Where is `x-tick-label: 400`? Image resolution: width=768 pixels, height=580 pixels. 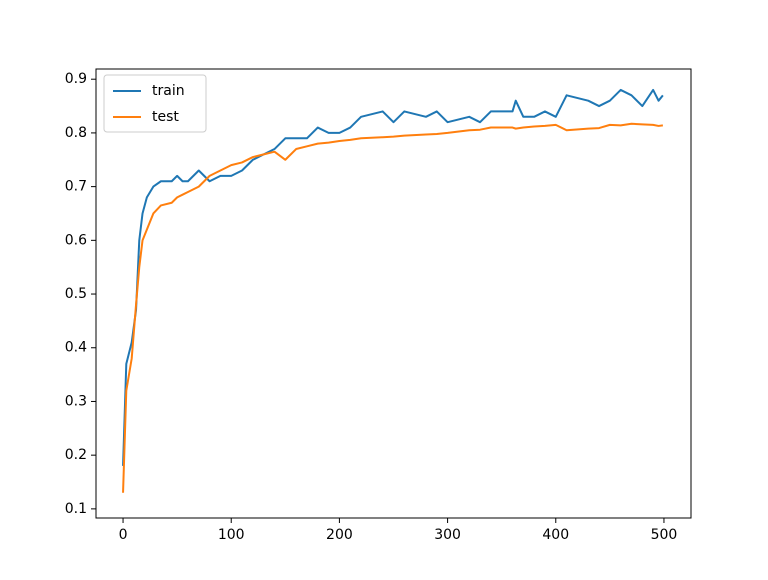
x-tick-label: 400 is located at coordinates (555, 535).